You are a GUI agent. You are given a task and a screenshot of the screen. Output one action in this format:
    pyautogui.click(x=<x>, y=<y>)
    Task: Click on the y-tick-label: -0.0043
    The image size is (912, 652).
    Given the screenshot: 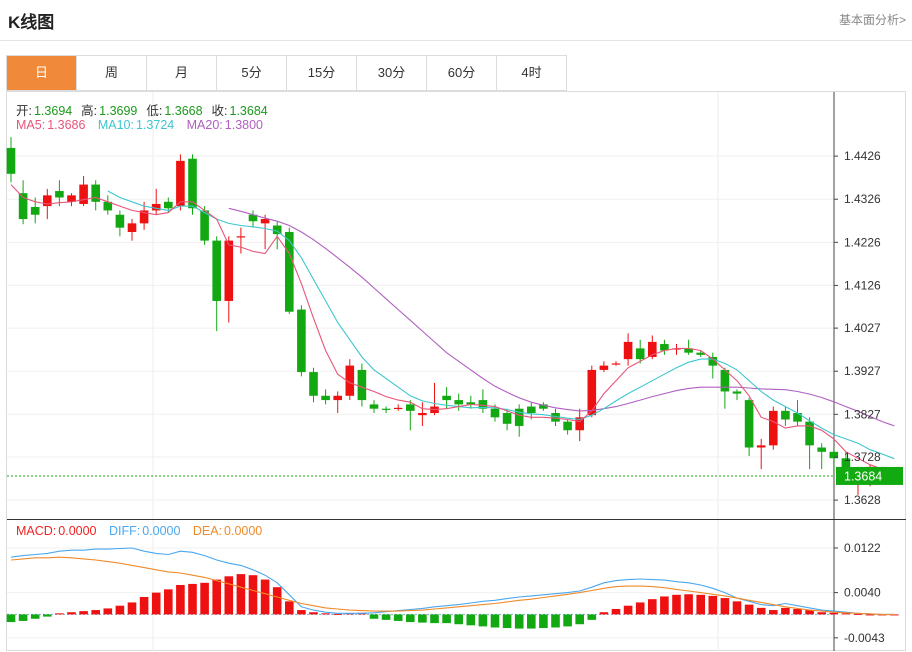 What is the action you would take?
    pyautogui.click(x=864, y=638)
    